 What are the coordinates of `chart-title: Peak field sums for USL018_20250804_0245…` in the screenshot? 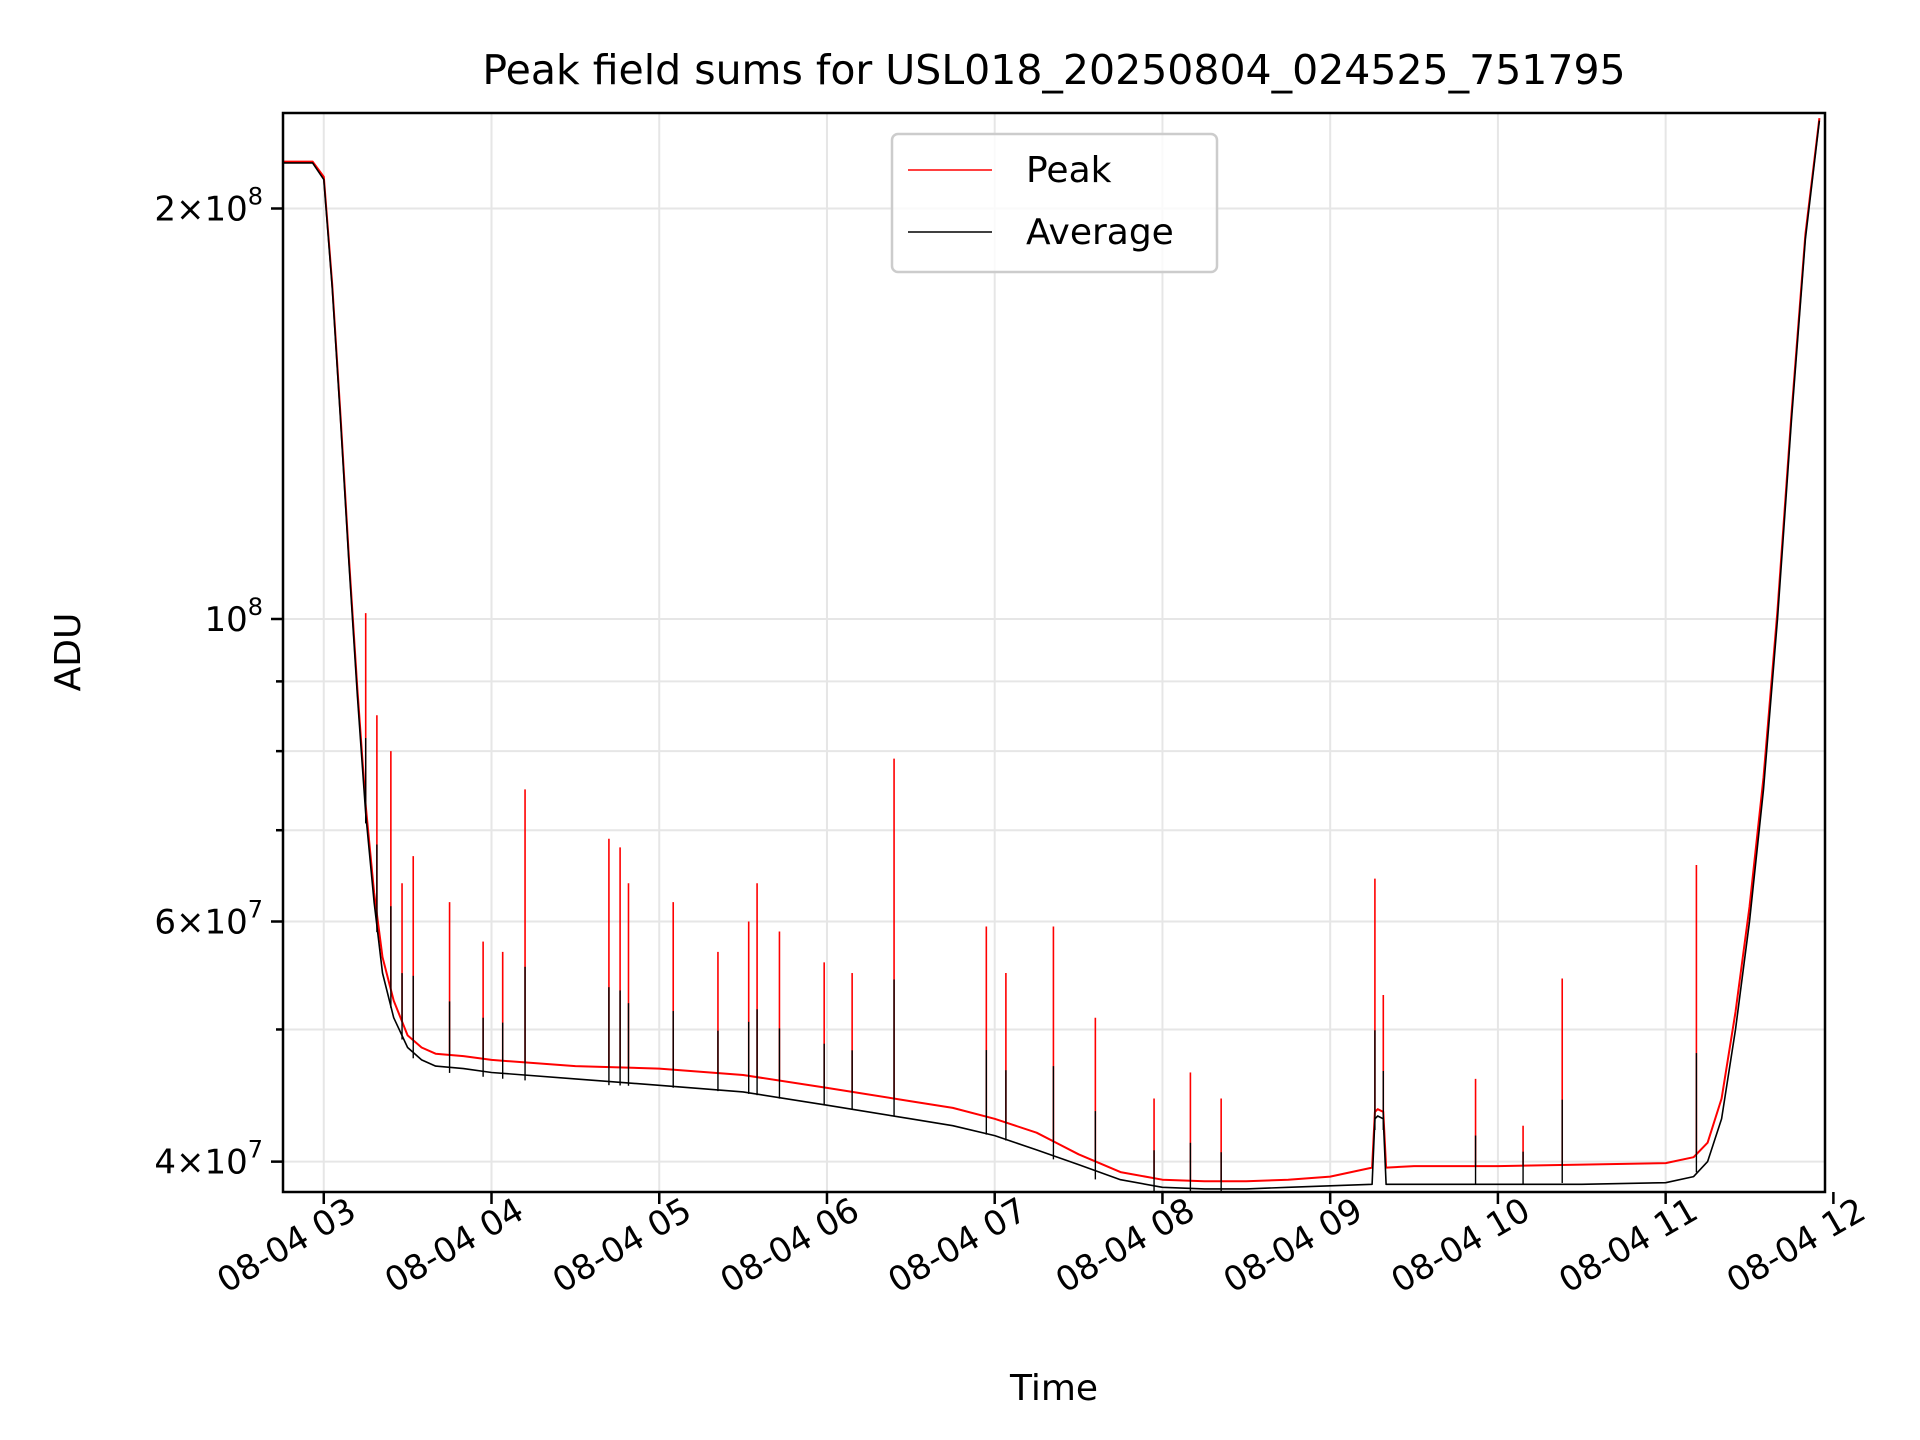 It's located at (1053, 70).